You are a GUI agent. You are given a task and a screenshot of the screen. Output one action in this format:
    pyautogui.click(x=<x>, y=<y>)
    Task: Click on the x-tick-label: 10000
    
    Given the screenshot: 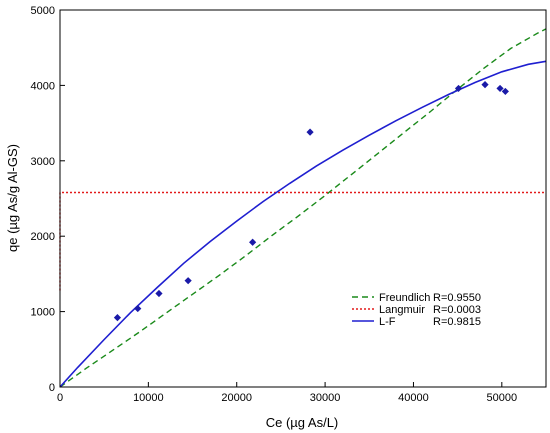 What is the action you would take?
    pyautogui.click(x=148, y=398)
    